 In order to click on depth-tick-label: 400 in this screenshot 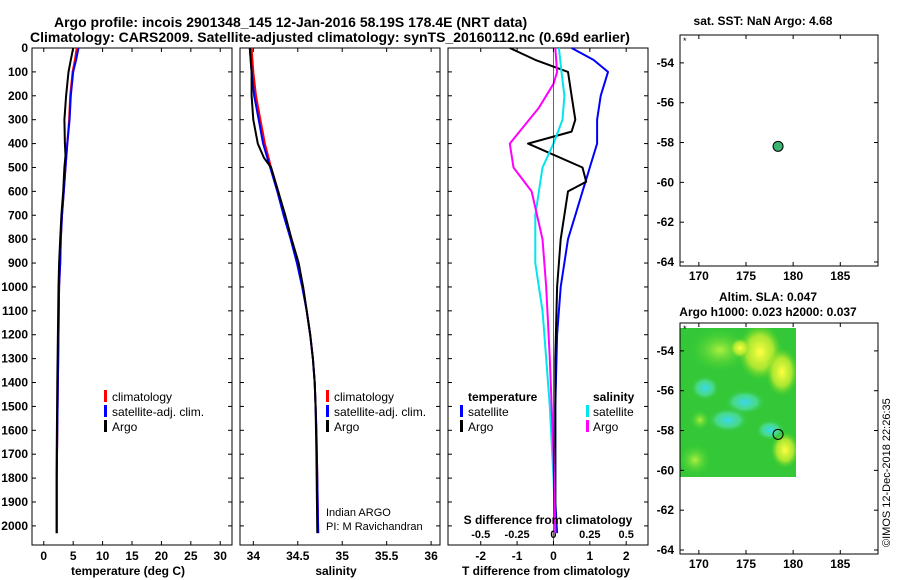, I will do `click(18, 144)`.